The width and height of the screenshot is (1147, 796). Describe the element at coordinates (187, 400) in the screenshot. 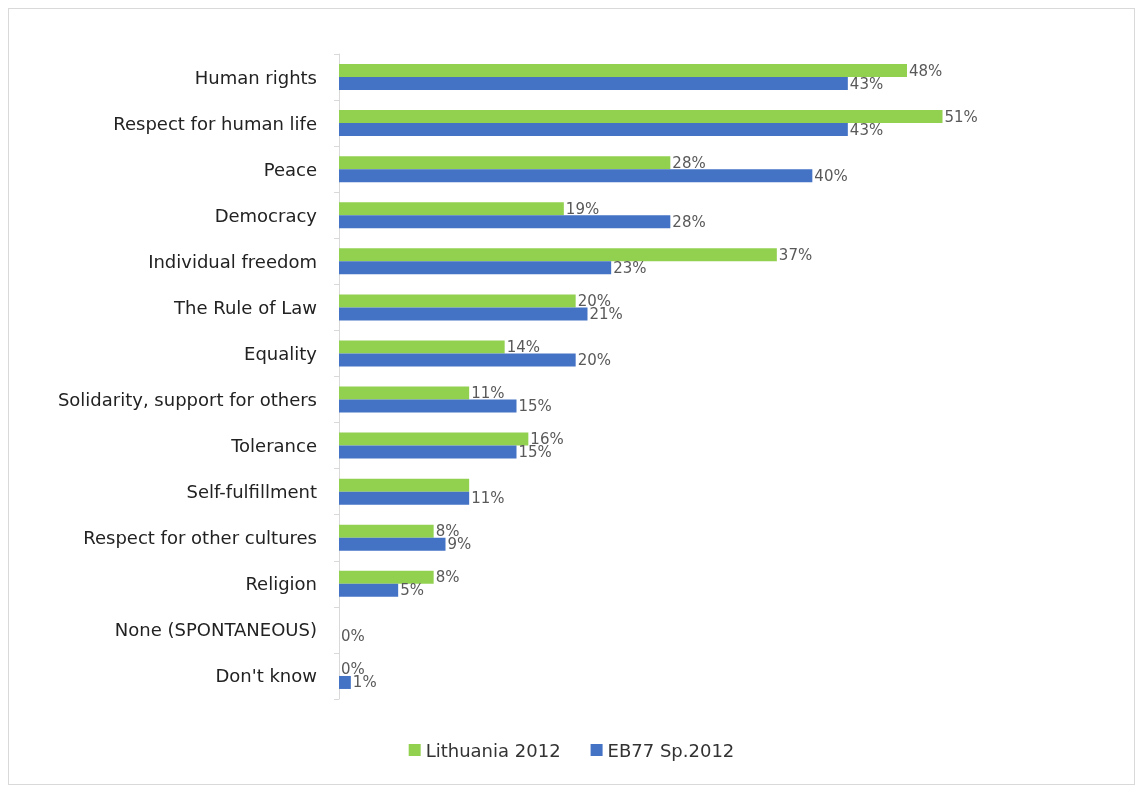

I see `y-tick-label: Solidarity, support for others` at that location.